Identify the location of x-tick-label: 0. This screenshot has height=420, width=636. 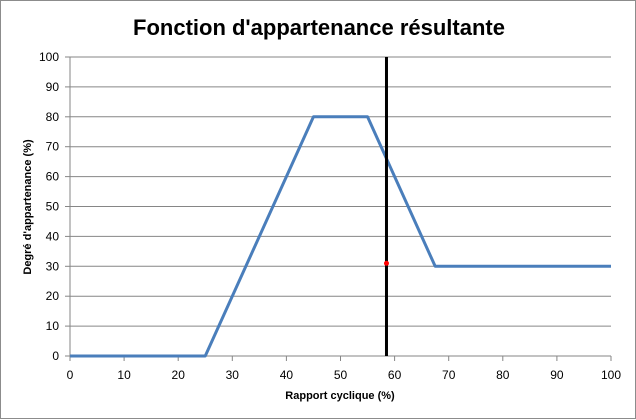
(70, 375).